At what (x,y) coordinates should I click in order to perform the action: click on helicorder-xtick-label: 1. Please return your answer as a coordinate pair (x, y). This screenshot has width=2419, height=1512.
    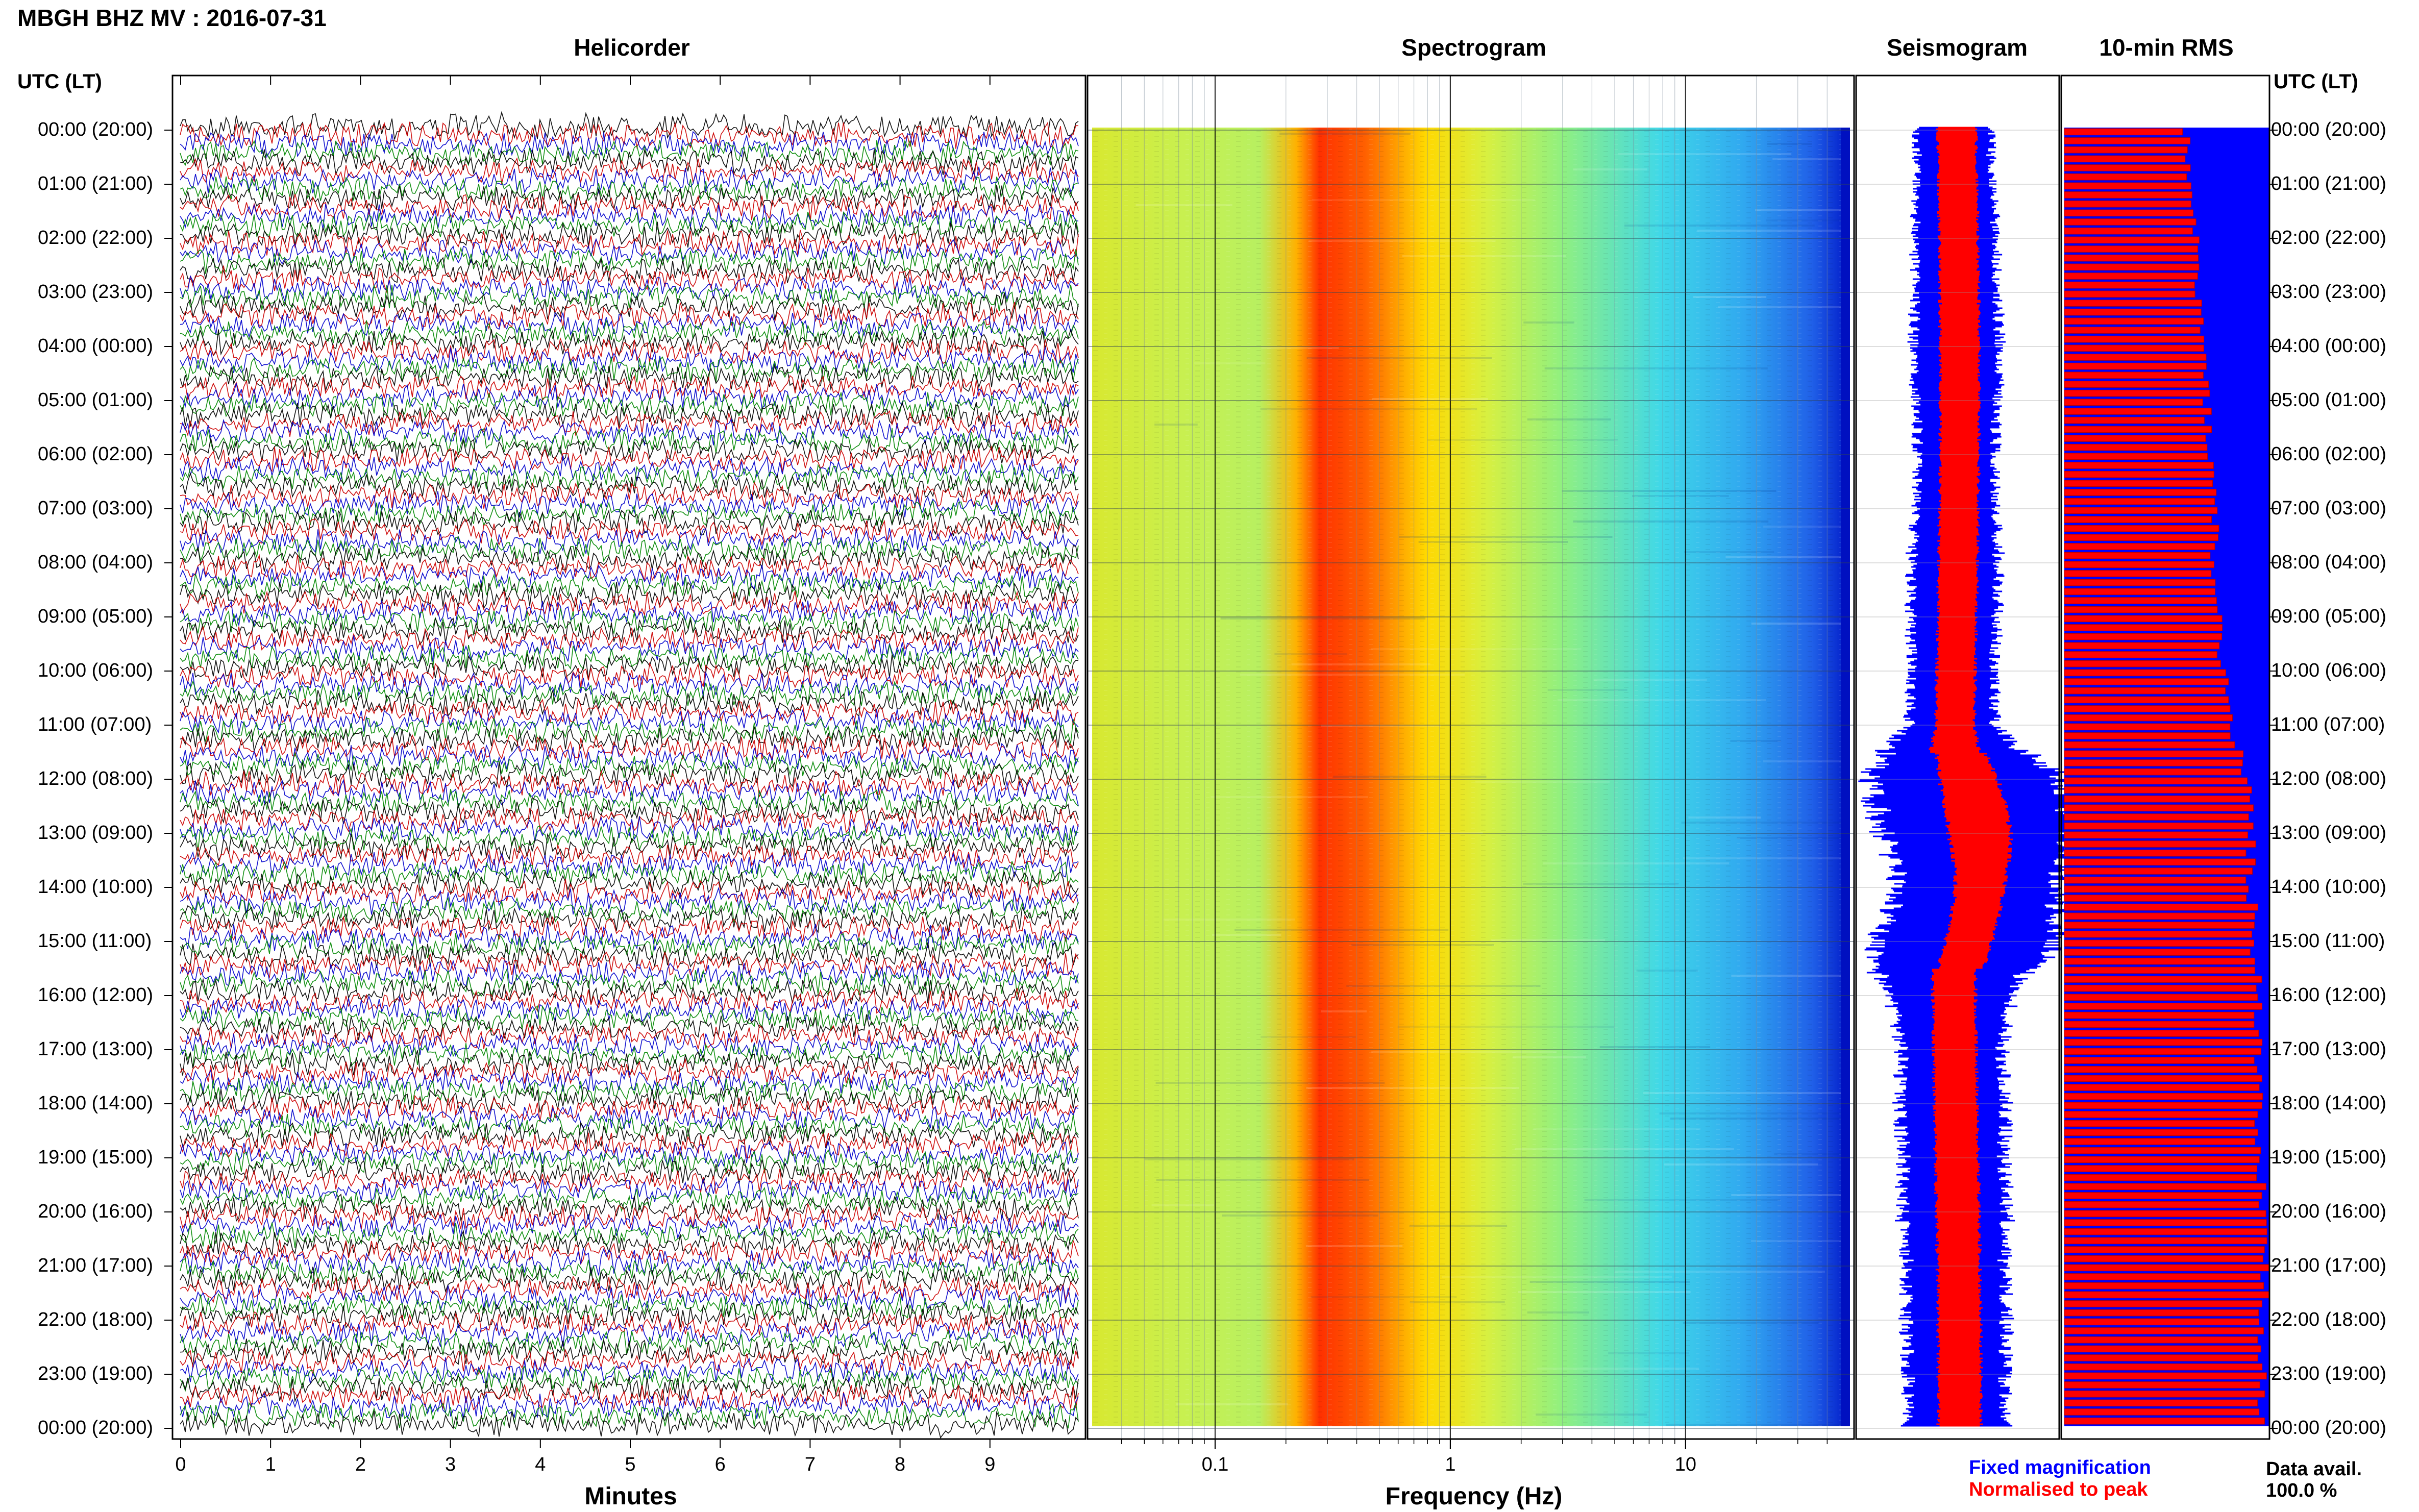
    Looking at the image, I should click on (270, 1464).